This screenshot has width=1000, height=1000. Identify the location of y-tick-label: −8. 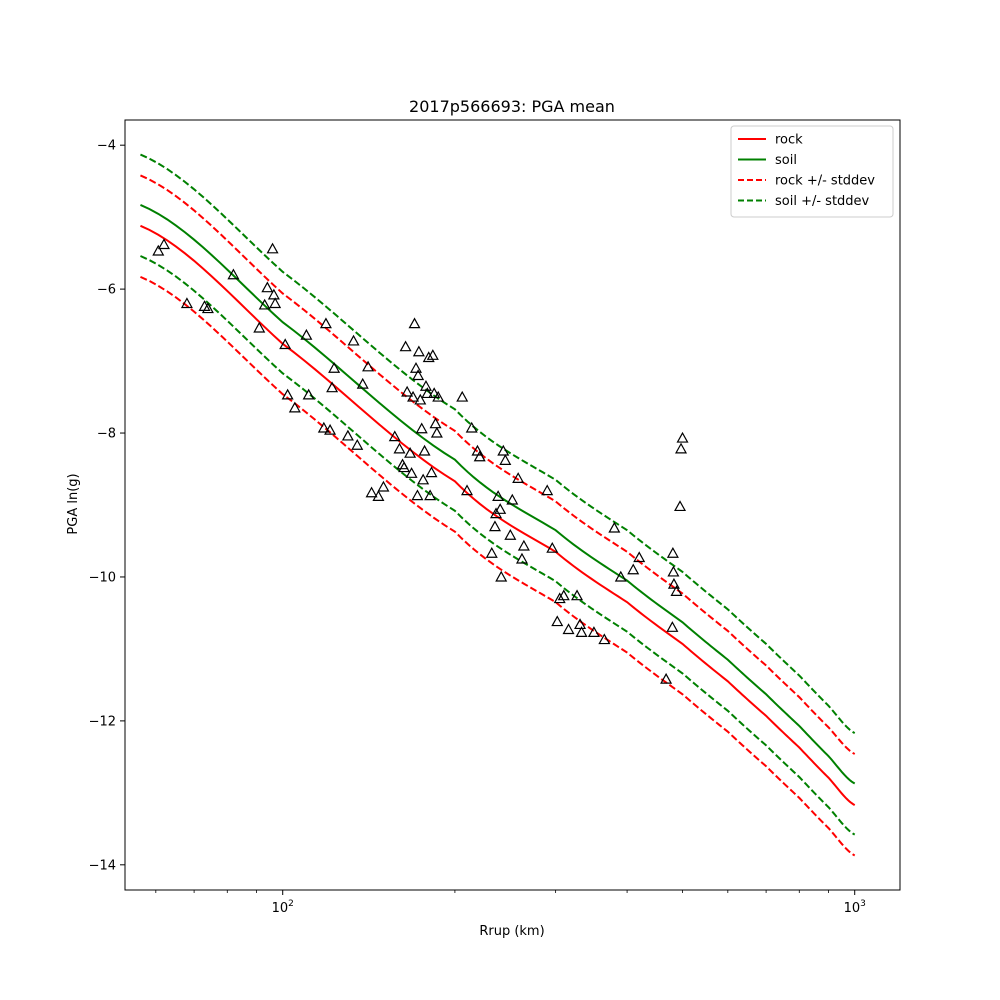
(106, 434).